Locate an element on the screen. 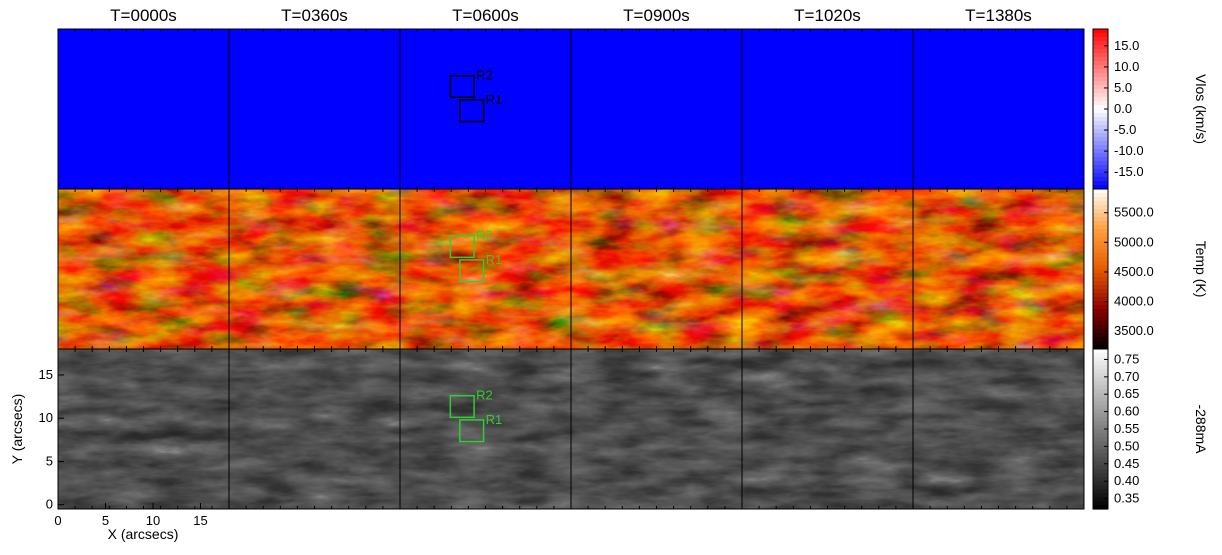  region-boxes: R2 R1 R2 R1 R2 R1 is located at coordinates (476, 255).